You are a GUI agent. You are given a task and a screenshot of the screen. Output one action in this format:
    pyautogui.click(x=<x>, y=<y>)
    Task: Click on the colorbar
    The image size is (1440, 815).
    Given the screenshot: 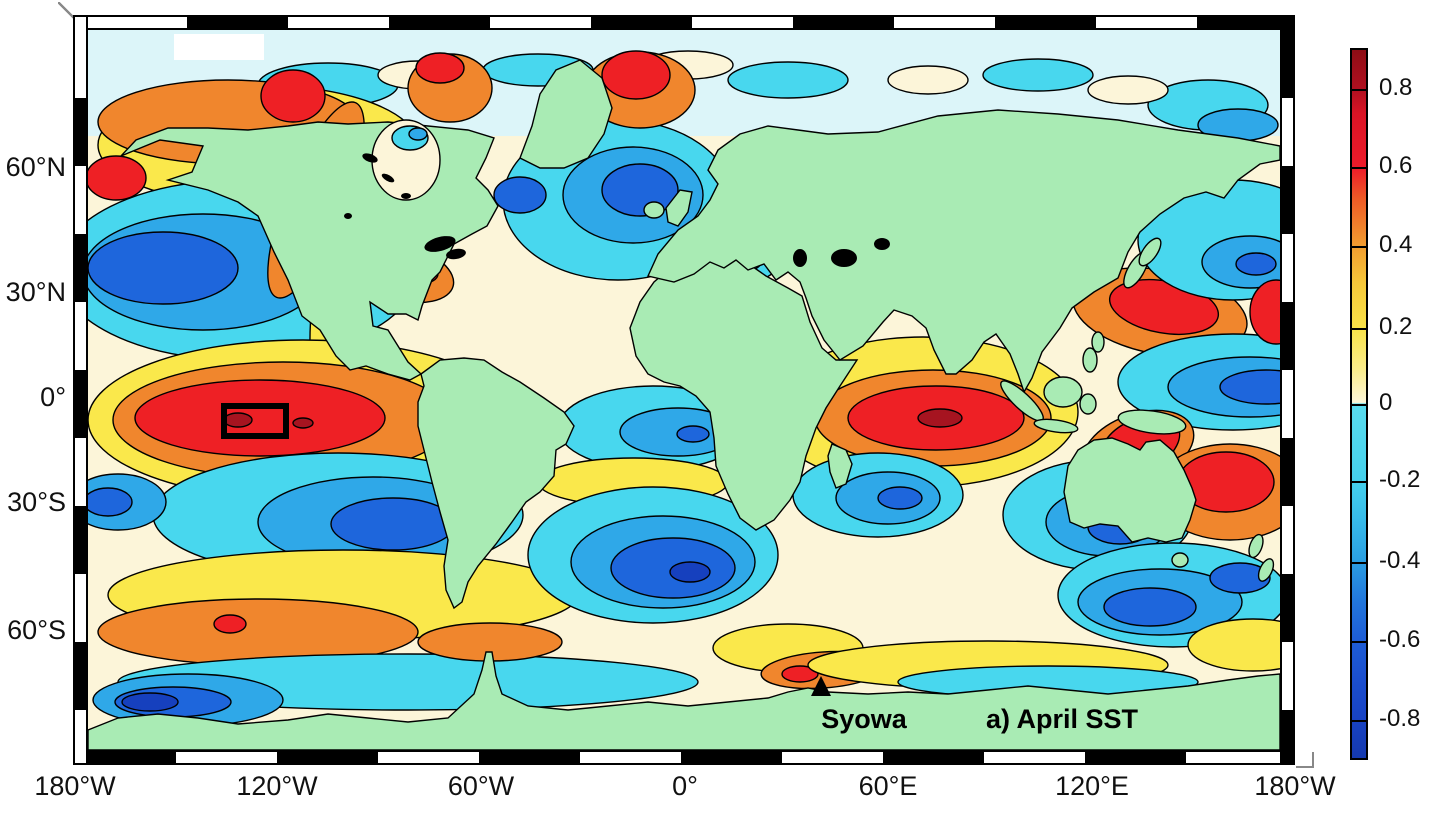 What is the action you would take?
    pyautogui.click(x=1359, y=404)
    